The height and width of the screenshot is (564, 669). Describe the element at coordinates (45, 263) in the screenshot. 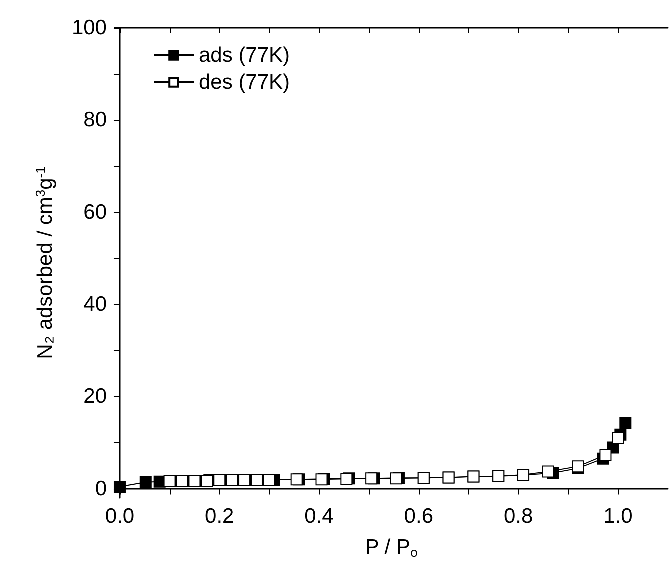

I see `y-axis-title: N₂ adsorbed / cm3g-1` at that location.